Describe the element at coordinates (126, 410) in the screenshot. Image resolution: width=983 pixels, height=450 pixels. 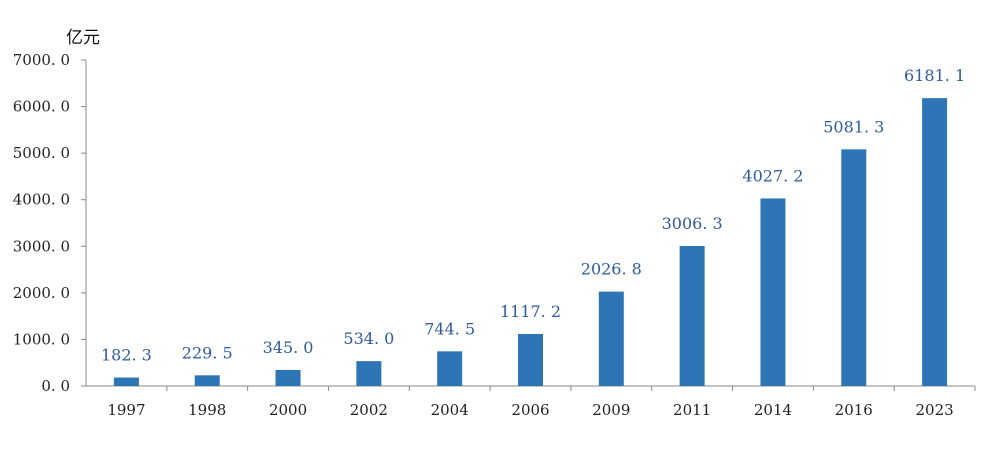
I see `x-tick-label: 1997` at that location.